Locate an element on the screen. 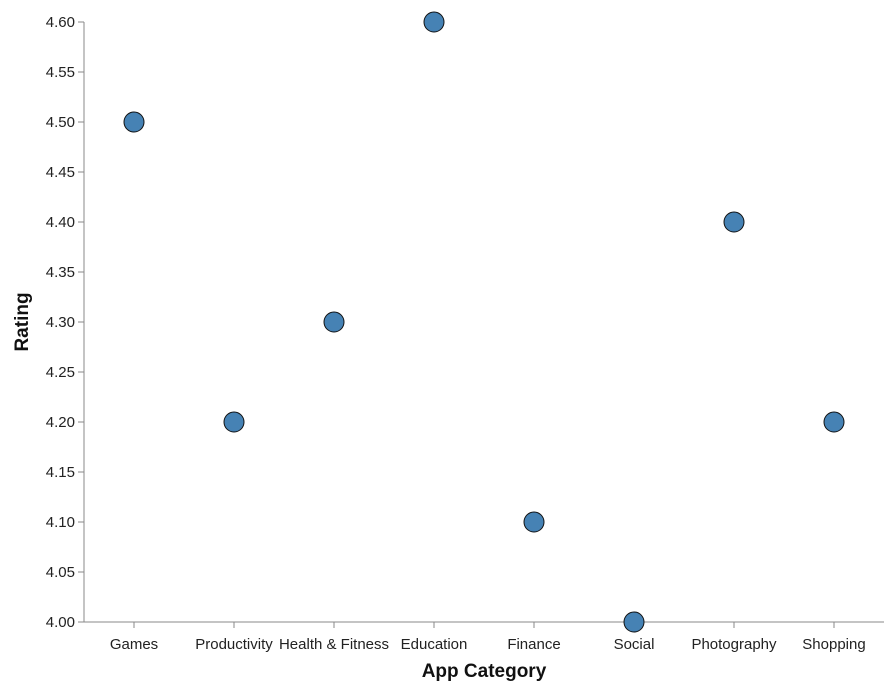 Image resolution: width=894 pixels, height=690 pixels. y-tick-label: 4.35 is located at coordinates (60, 272).